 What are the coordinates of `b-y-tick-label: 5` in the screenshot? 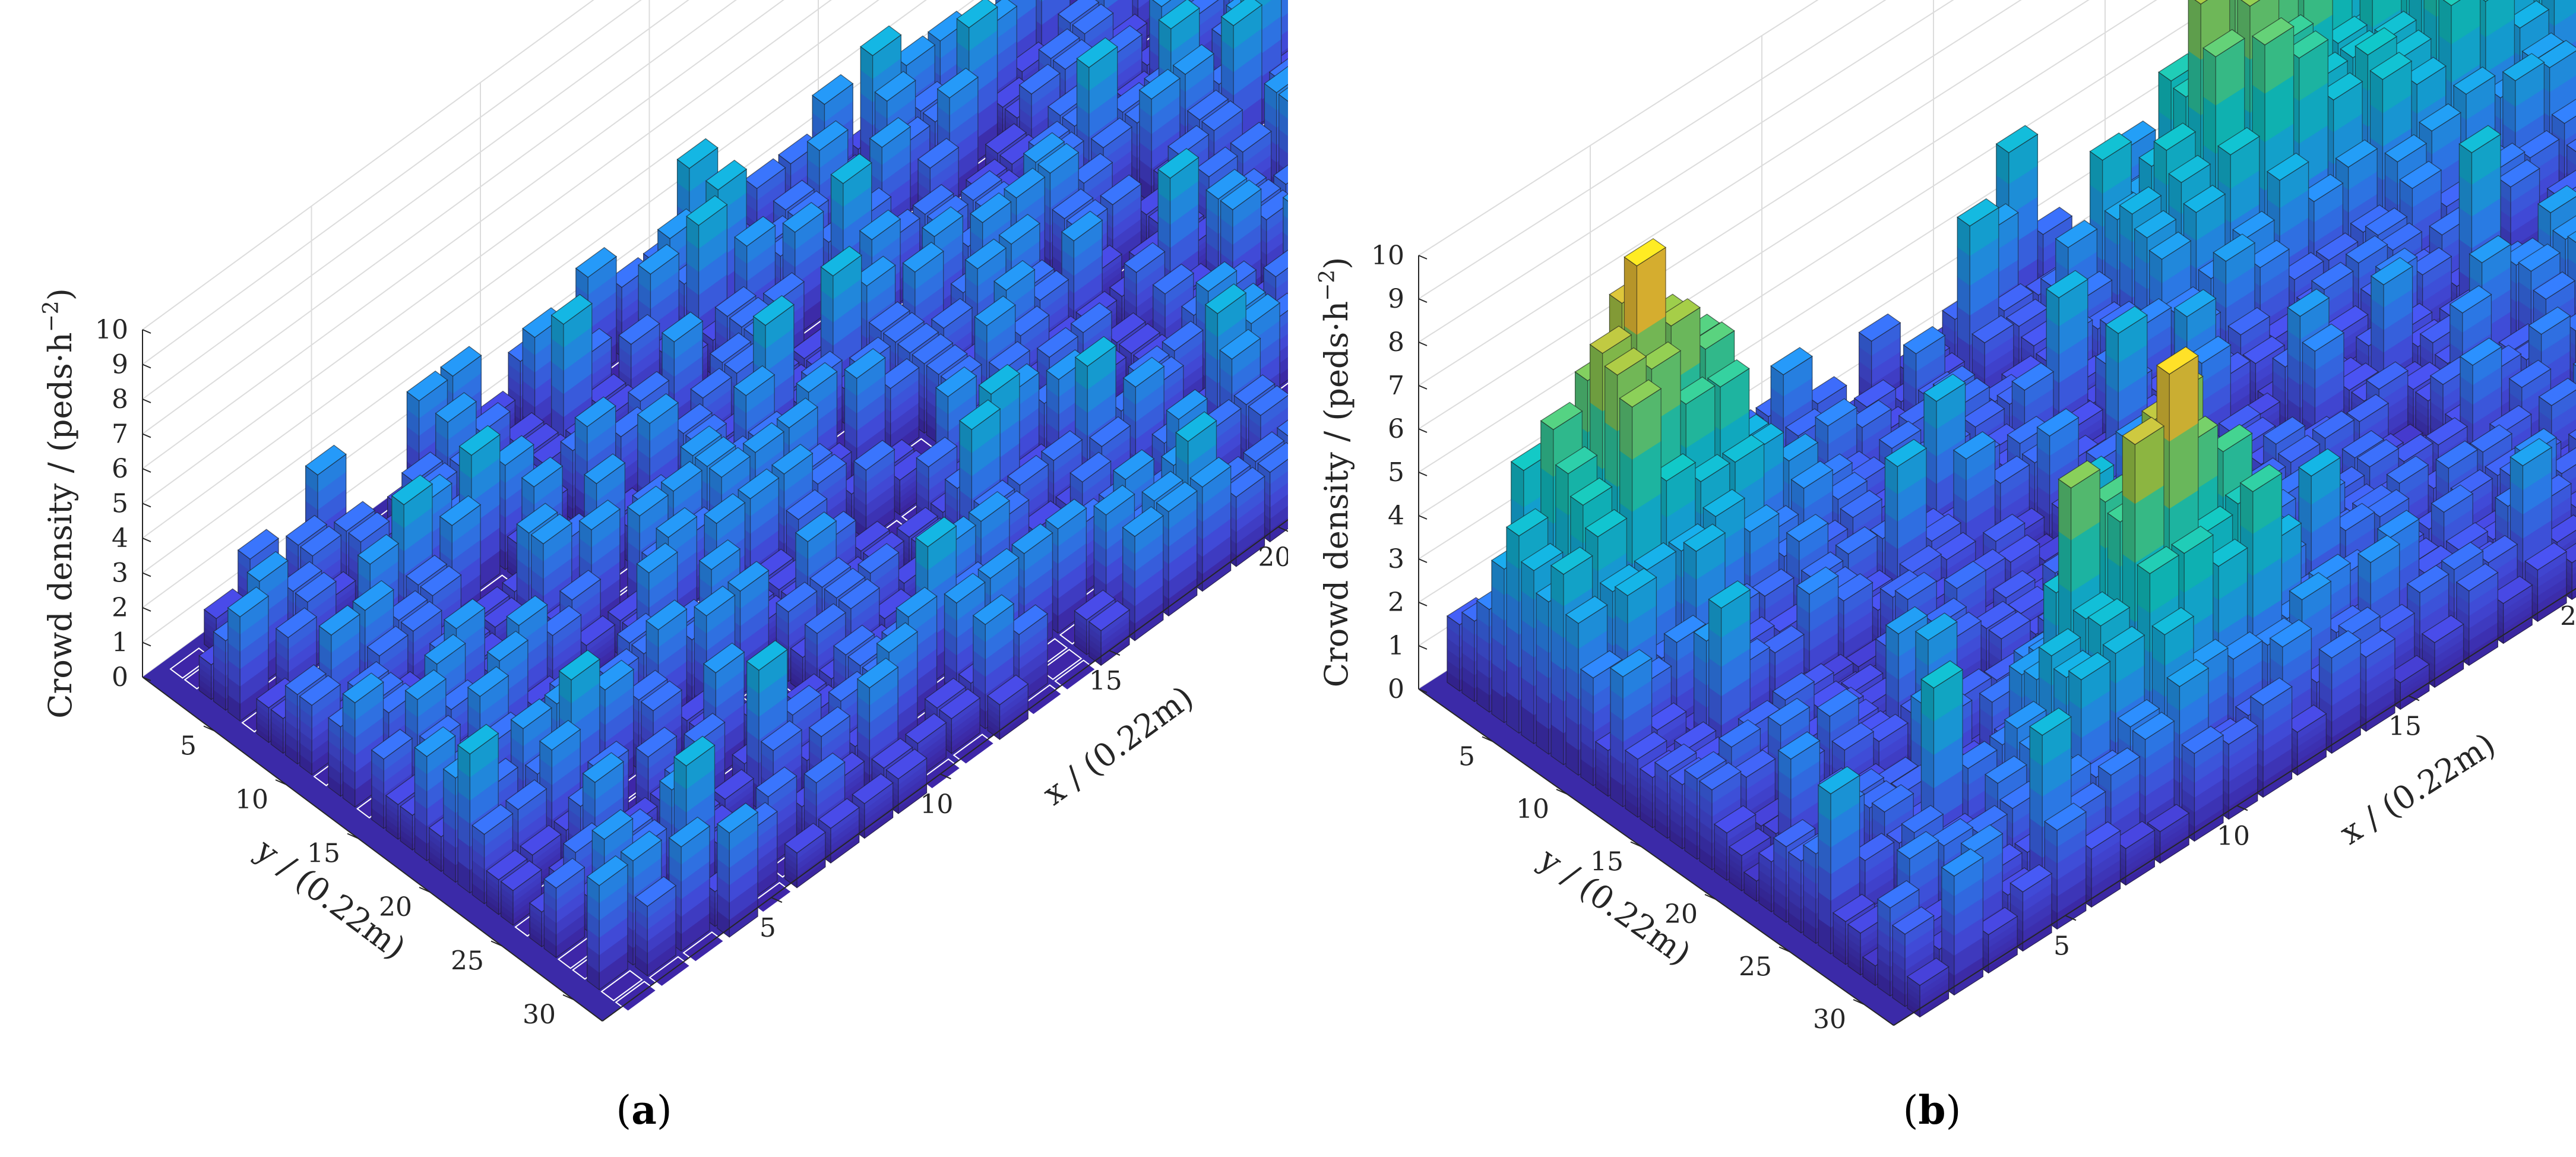 It's located at (1466, 757).